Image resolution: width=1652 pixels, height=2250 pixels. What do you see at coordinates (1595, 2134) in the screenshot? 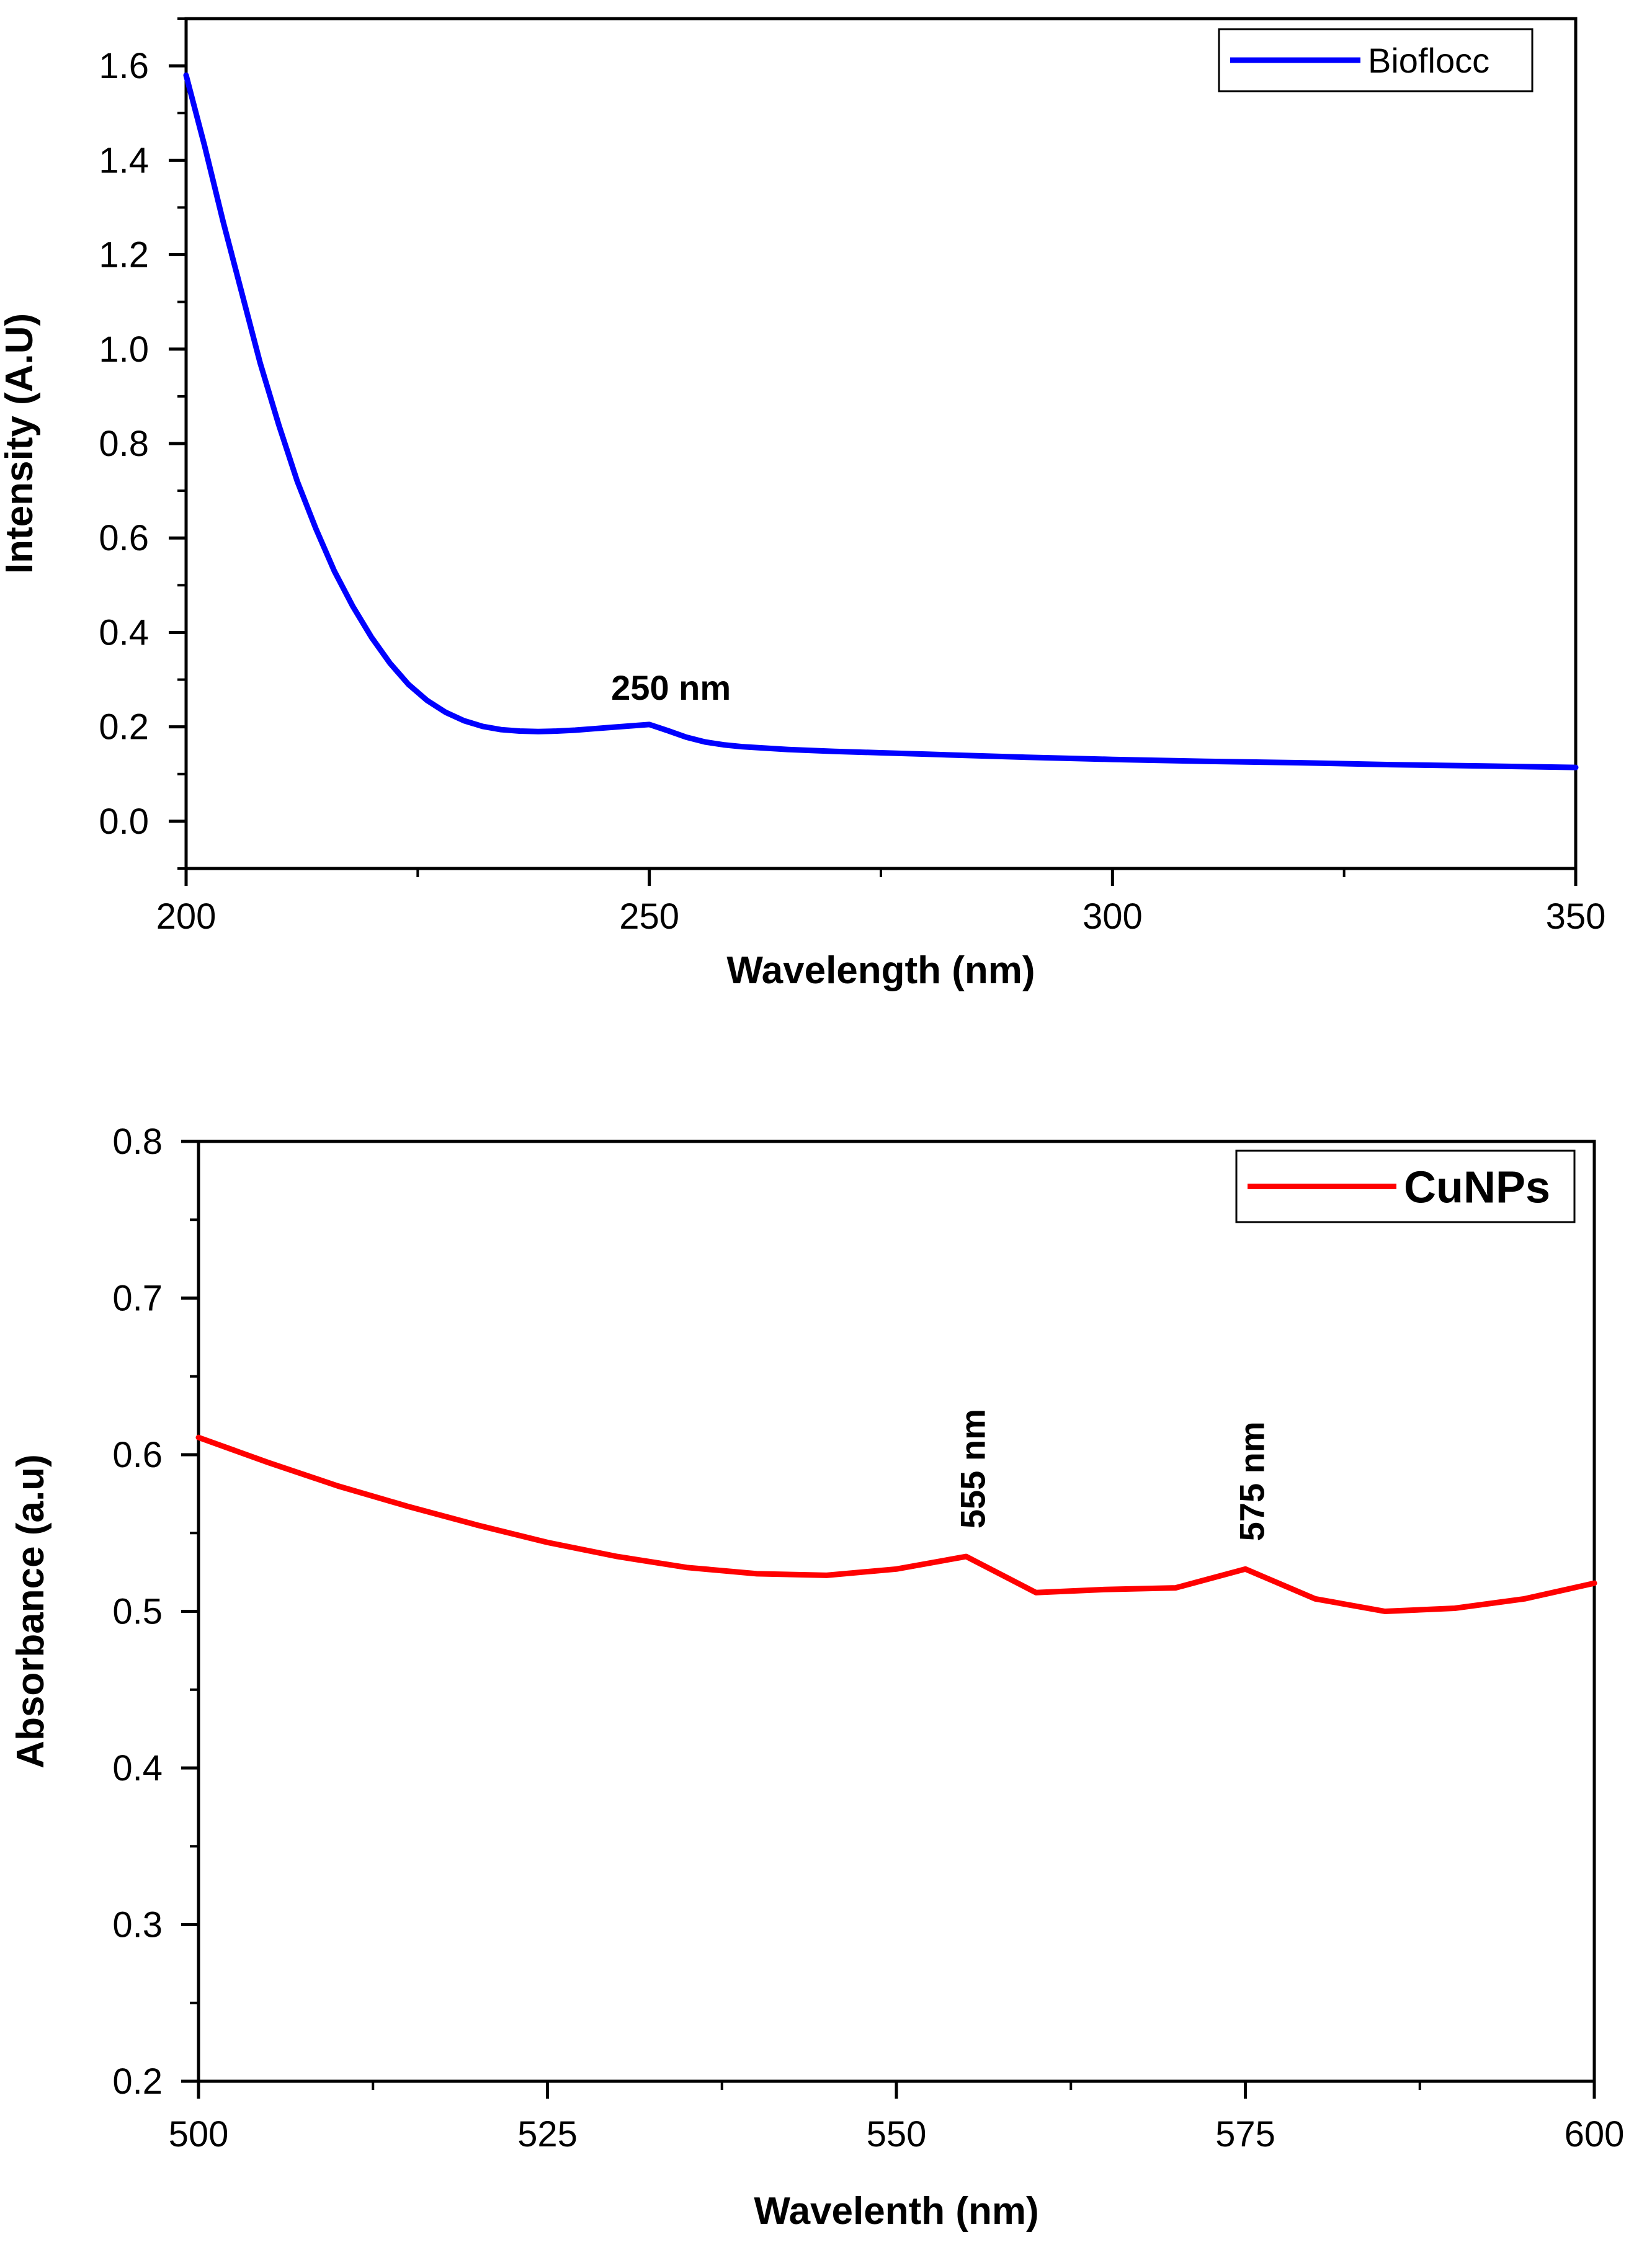
I see `x-tick-label: 600` at bounding box center [1595, 2134].